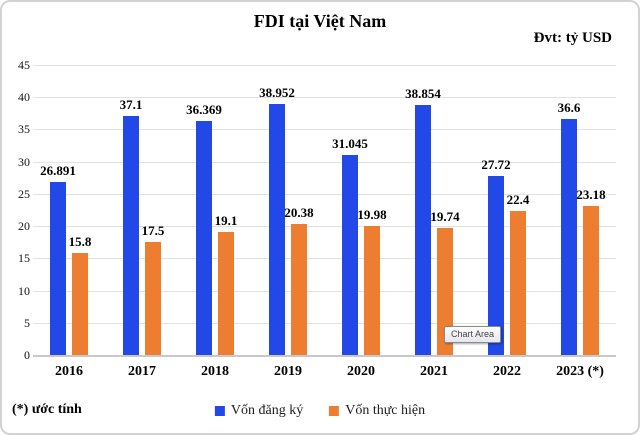 The width and height of the screenshot is (640, 435). Describe the element at coordinates (277, 92) in the screenshot. I see `value-label: 38.952` at that location.